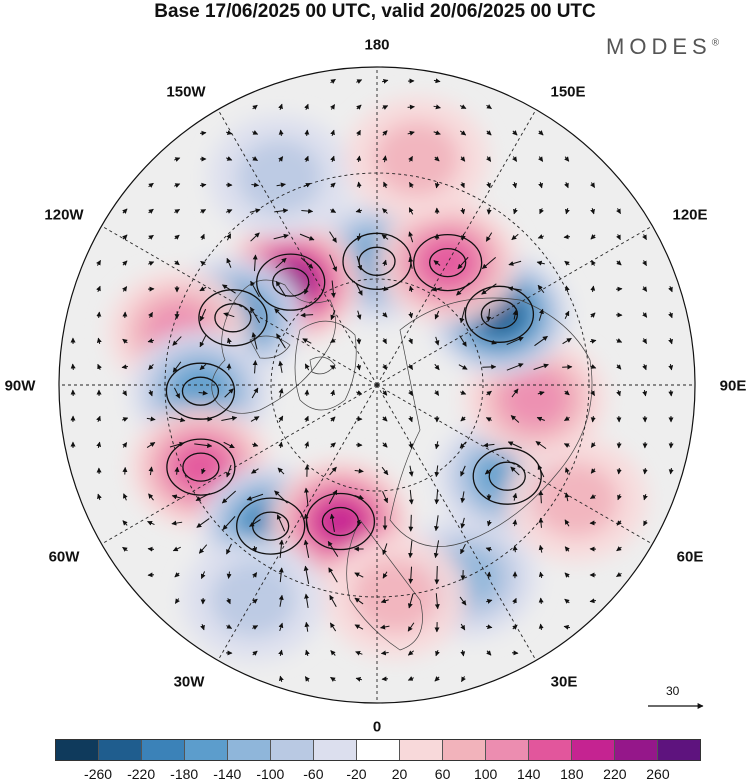 The width and height of the screenshot is (750, 783). I want to click on colorbar-tick-label: 60, so click(442, 774).